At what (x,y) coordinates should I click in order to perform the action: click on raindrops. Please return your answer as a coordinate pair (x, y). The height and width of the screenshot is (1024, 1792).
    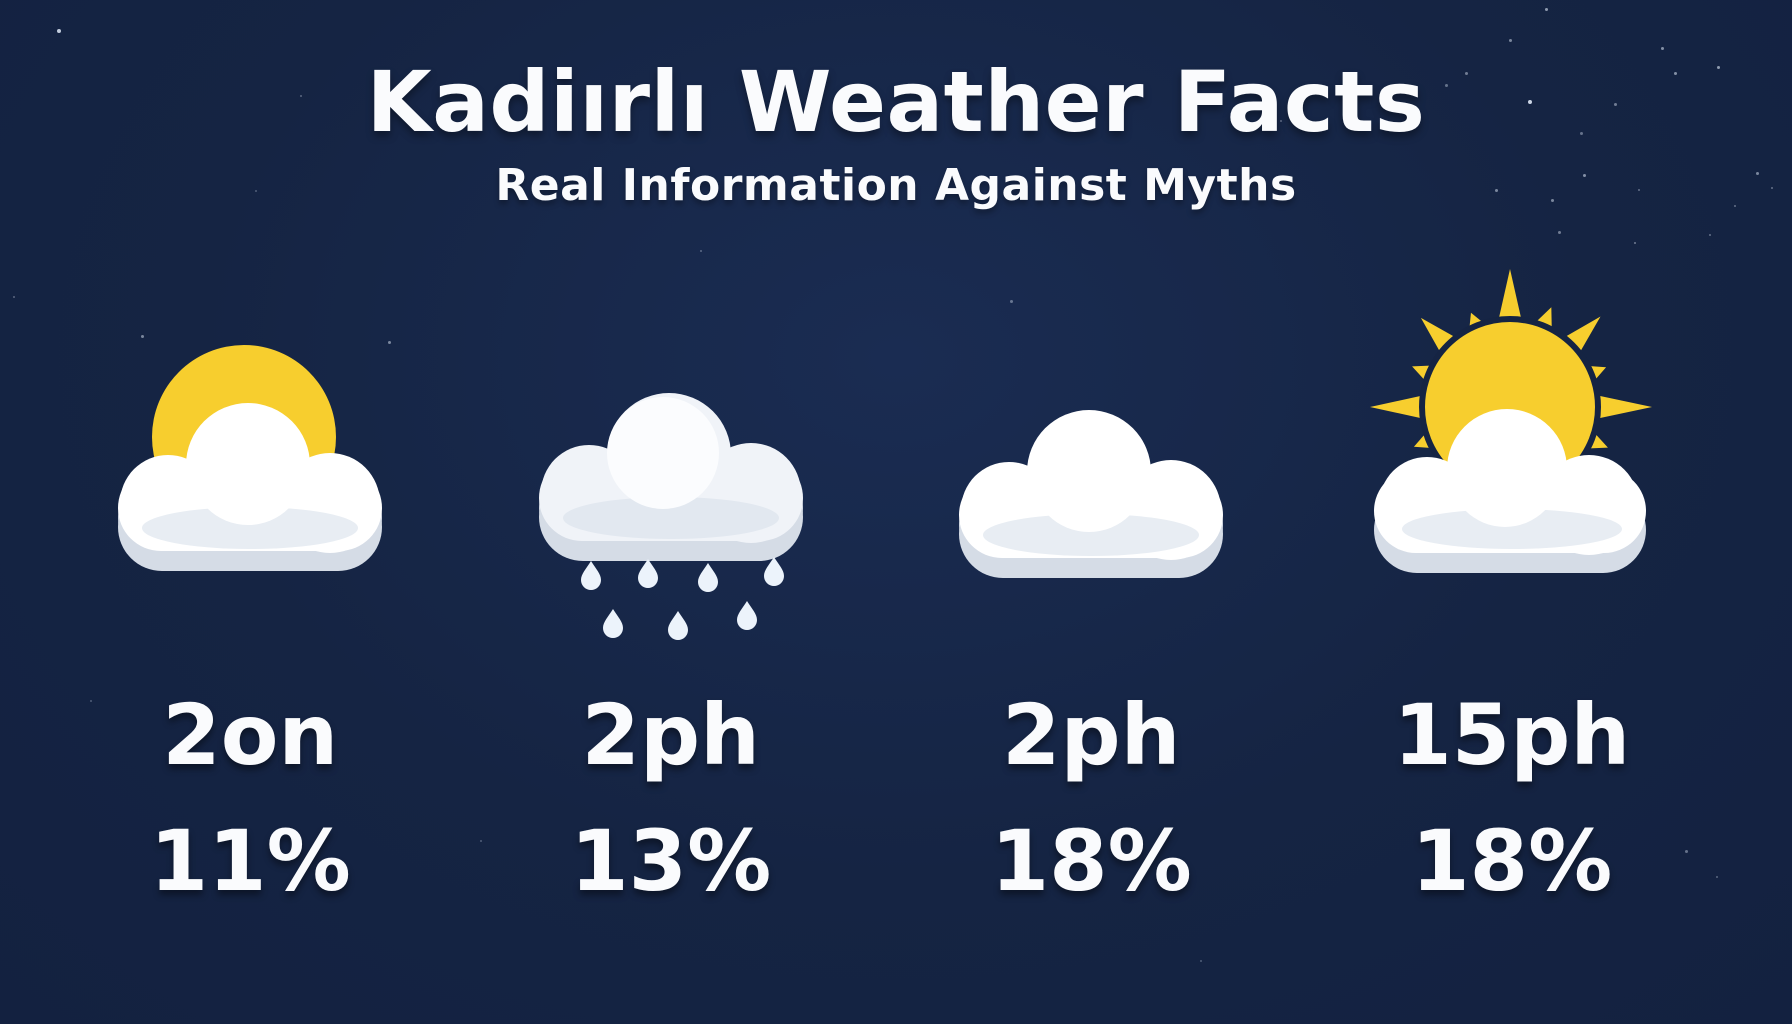
    Looking at the image, I should click on (682, 598).